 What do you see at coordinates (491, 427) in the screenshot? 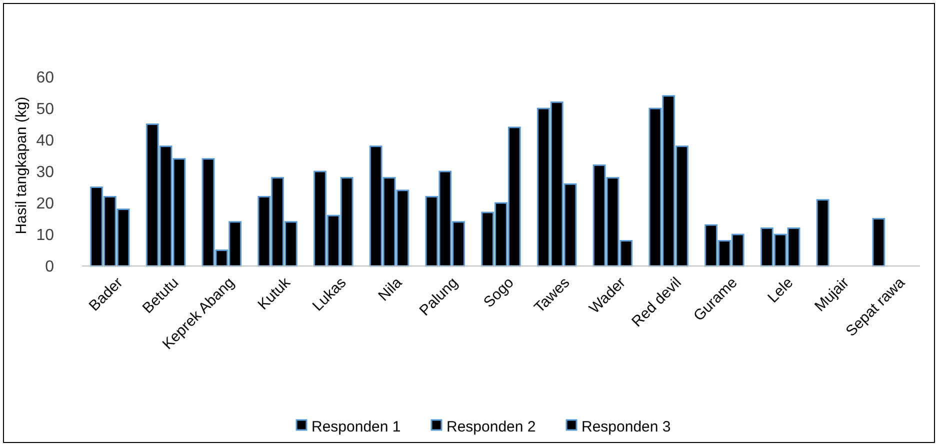
I see `legend-label: Responden 2` at bounding box center [491, 427].